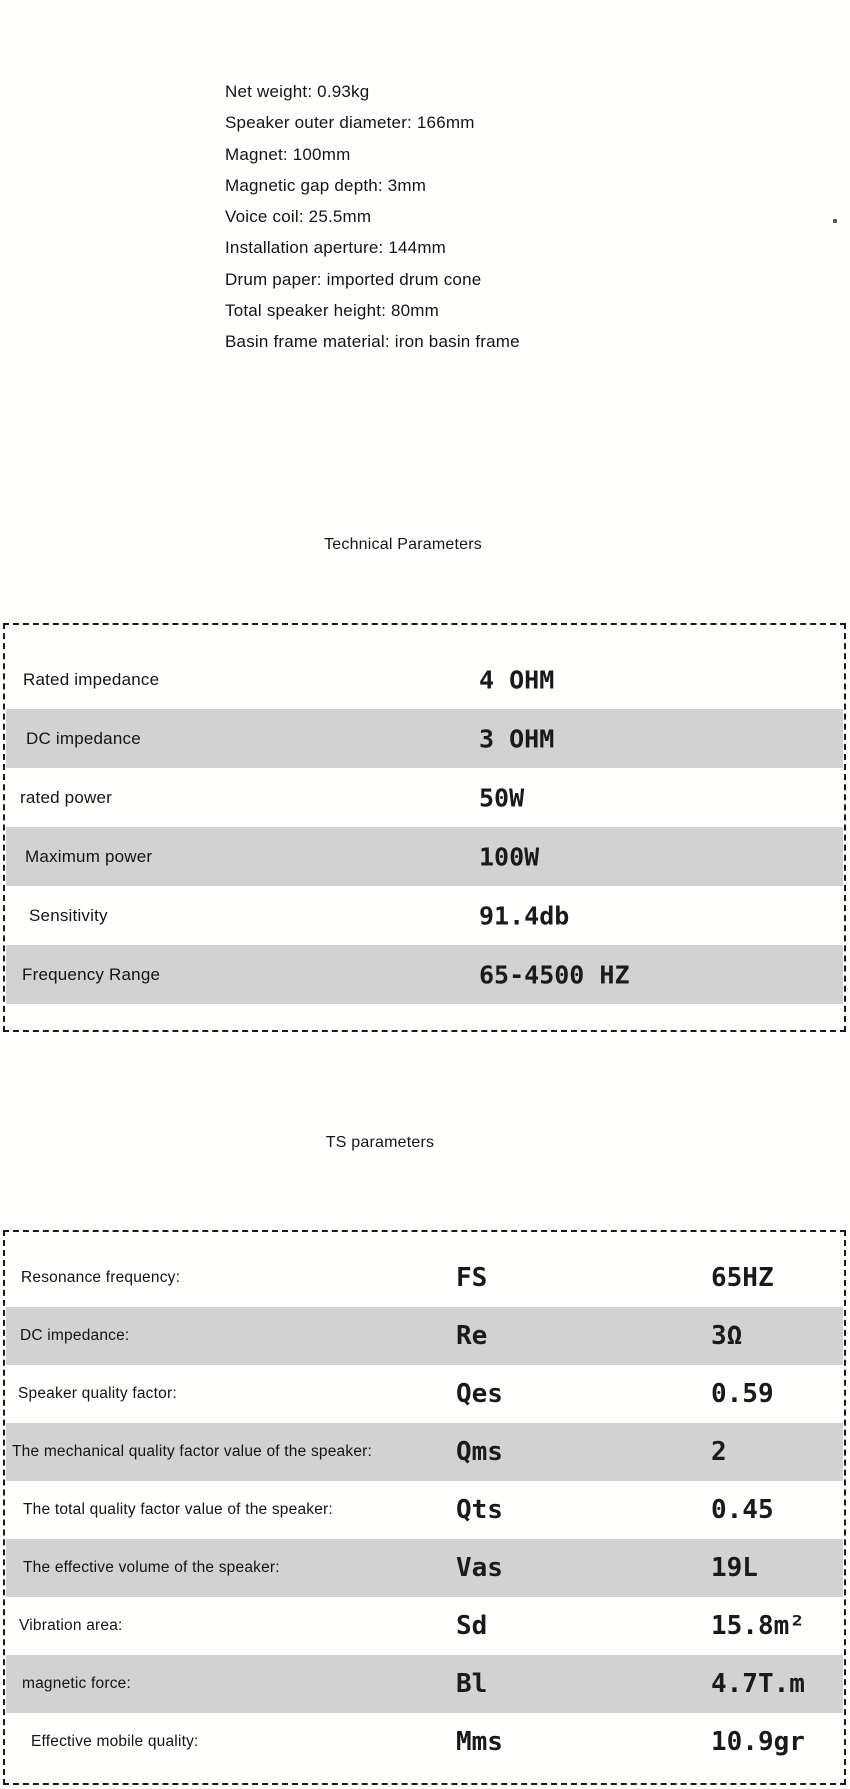  Describe the element at coordinates (424, 1626) in the screenshot. I see `table-row: Vibration area: Sd 15.8m²` at that location.